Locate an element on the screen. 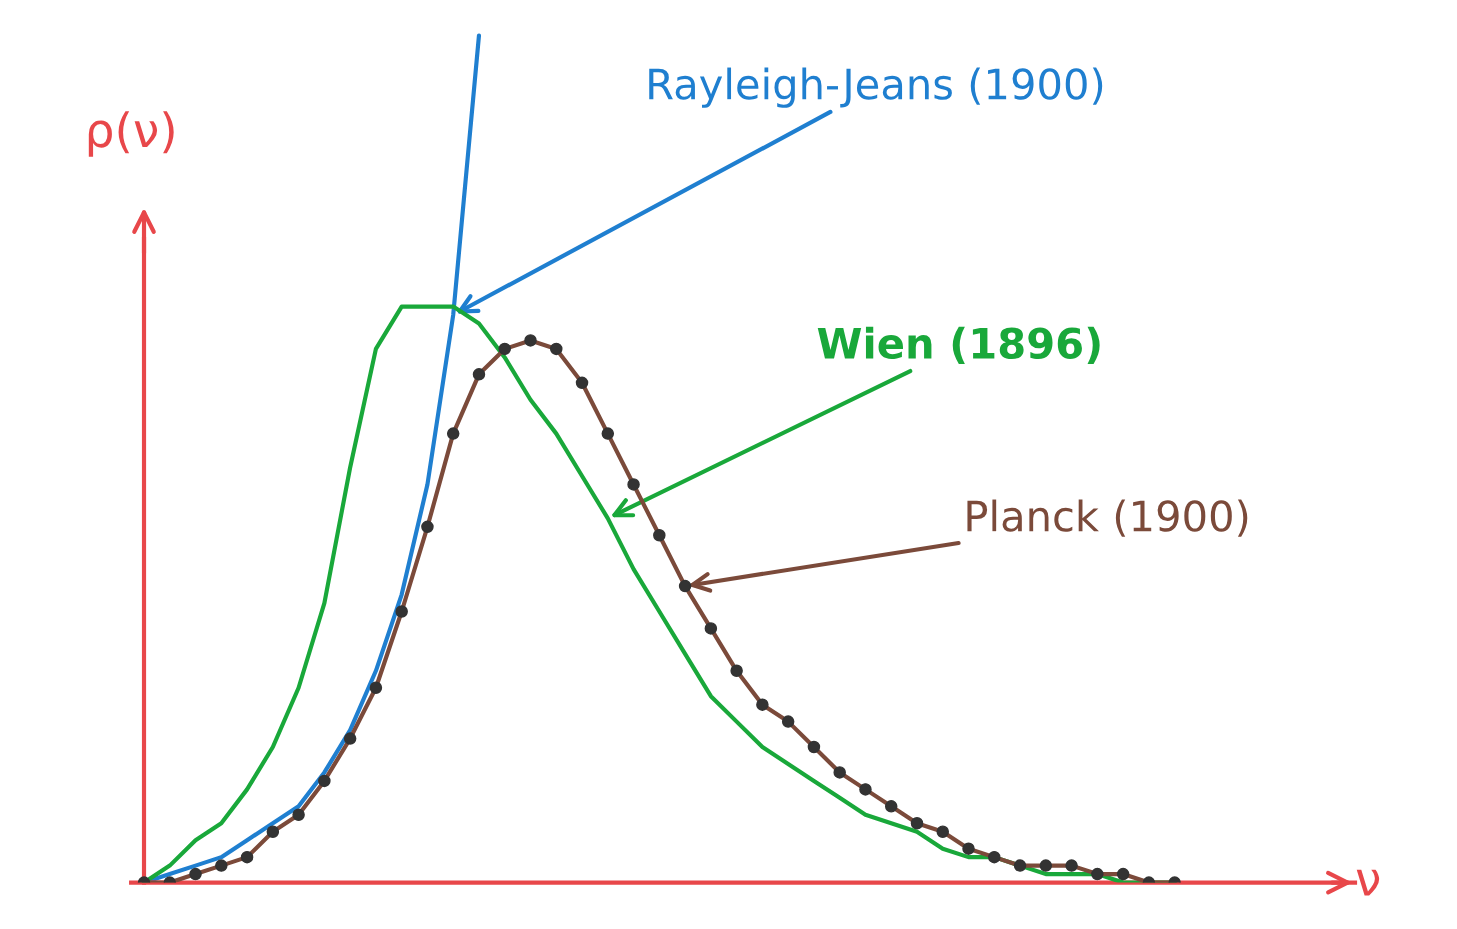 Image resolution: width=1457 pixels, height=929 pixels. text: Planck (1900) is located at coordinates (1107, 518).